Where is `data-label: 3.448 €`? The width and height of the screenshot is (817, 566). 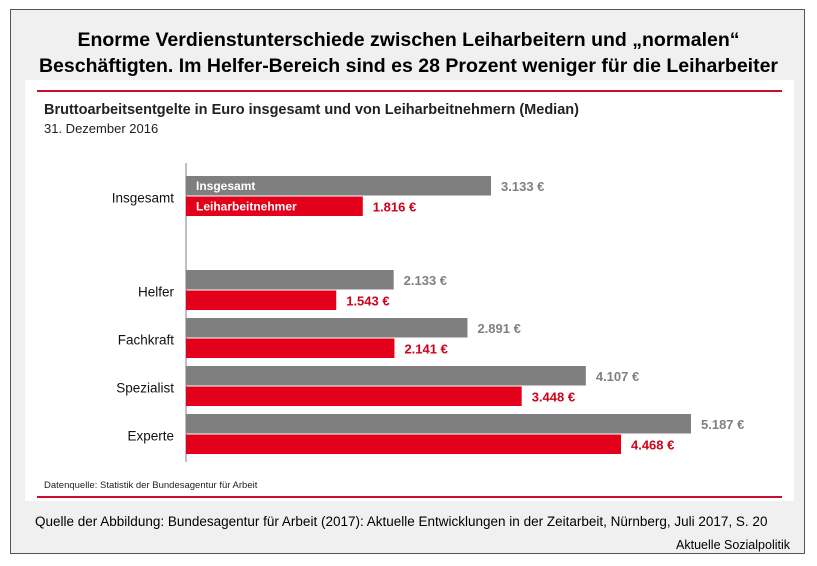
data-label: 3.448 € is located at coordinates (553, 397).